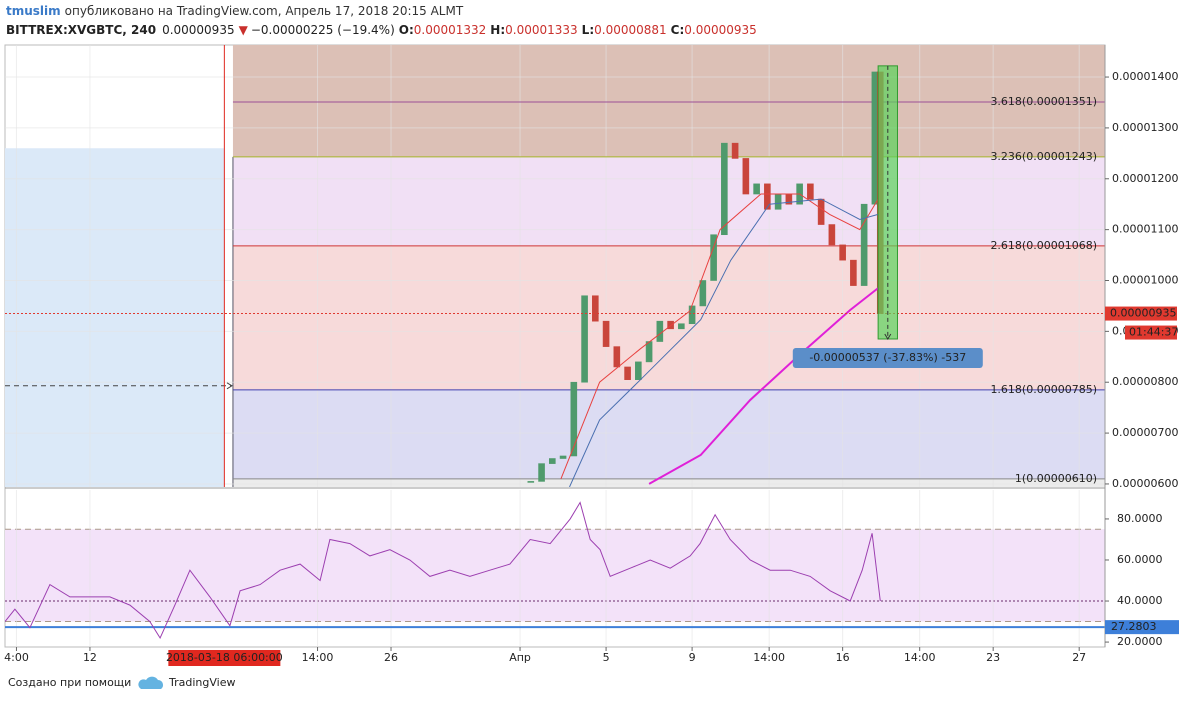 The image size is (1182, 703). What do you see at coordinates (151, 682) in the screenshot?
I see `logo-icon` at bounding box center [151, 682].